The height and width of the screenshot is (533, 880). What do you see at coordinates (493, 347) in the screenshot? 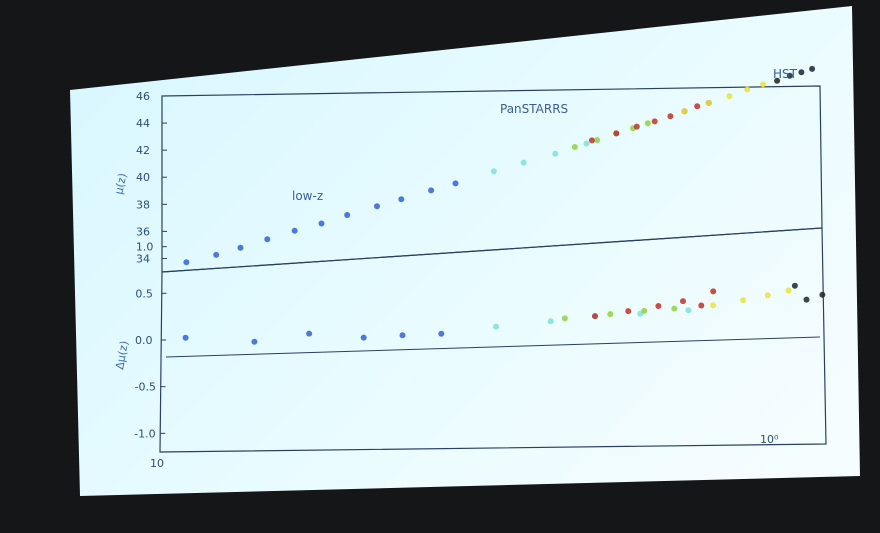
I see `residual-zero-line` at bounding box center [493, 347].